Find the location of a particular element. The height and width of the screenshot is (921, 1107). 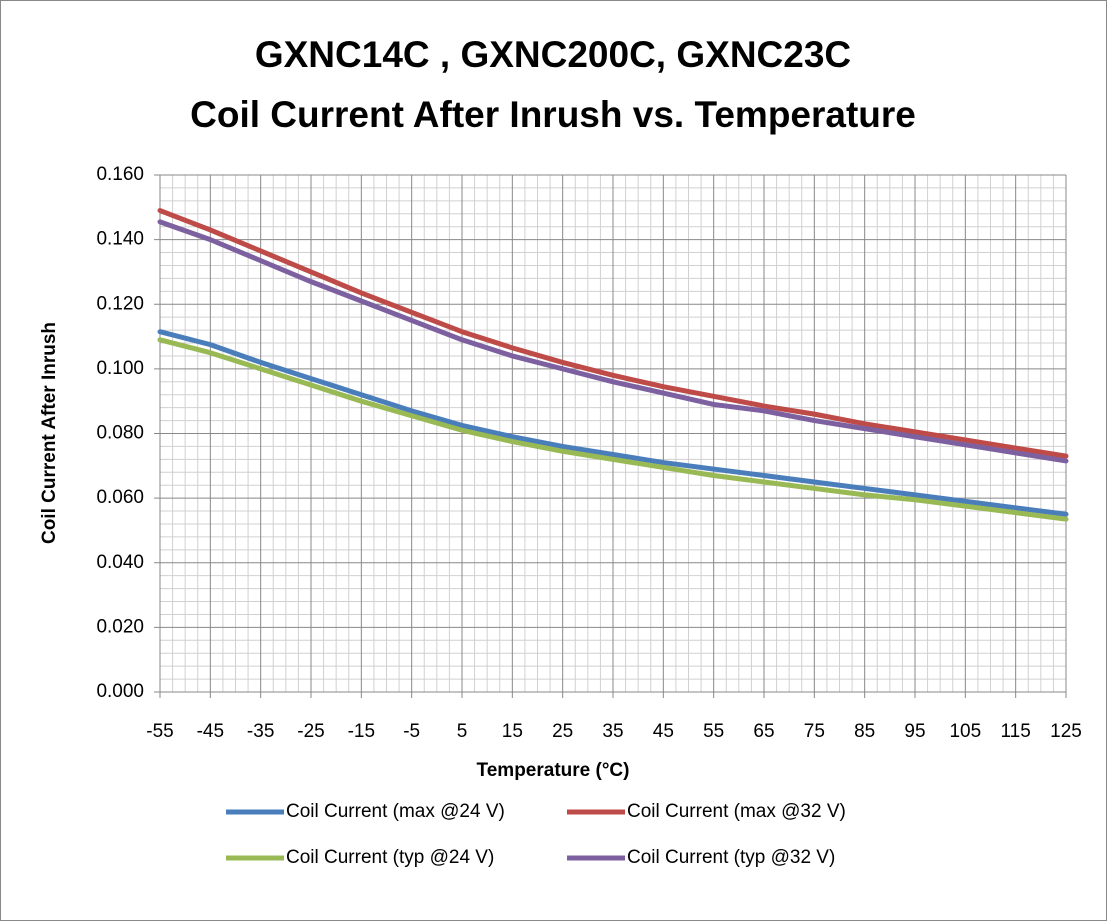

y-tick-label: 0.160 is located at coordinates (120, 174).